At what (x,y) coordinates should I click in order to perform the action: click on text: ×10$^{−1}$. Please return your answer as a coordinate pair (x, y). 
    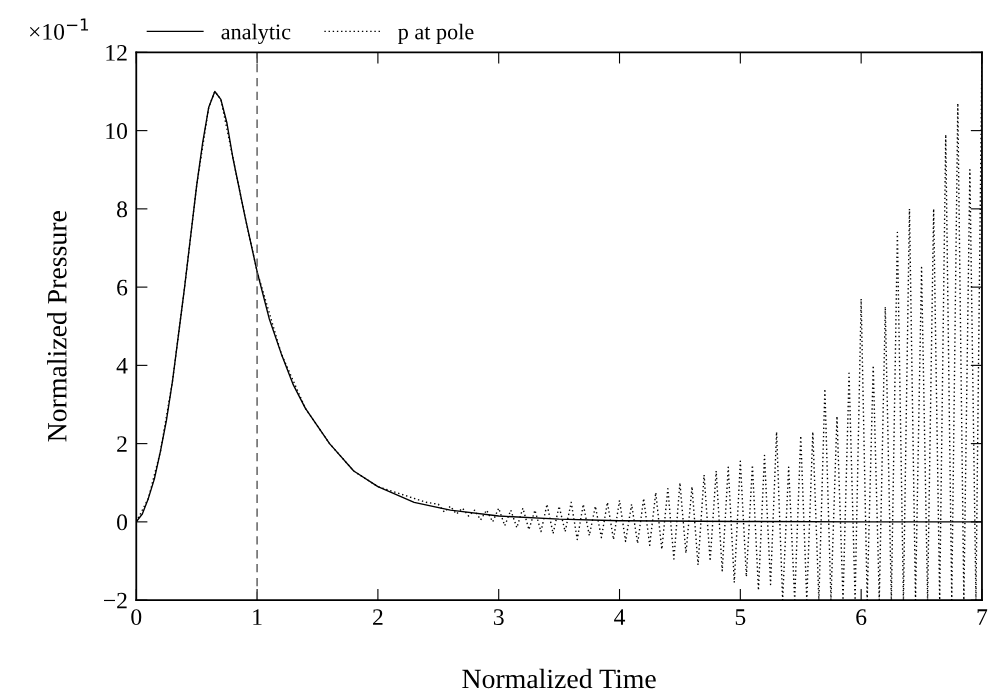
    Looking at the image, I should click on (59, 29).